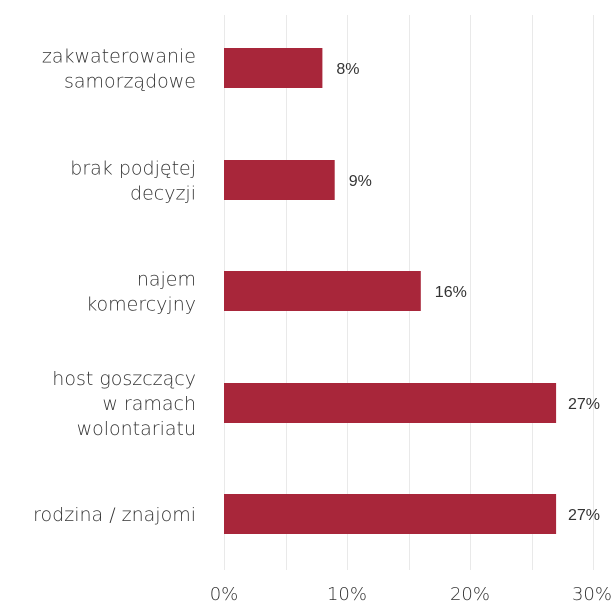 Image resolution: width=613 pixels, height=606 pixels. Describe the element at coordinates (592, 594) in the screenshot. I see `x-tick-label: 30%` at that location.